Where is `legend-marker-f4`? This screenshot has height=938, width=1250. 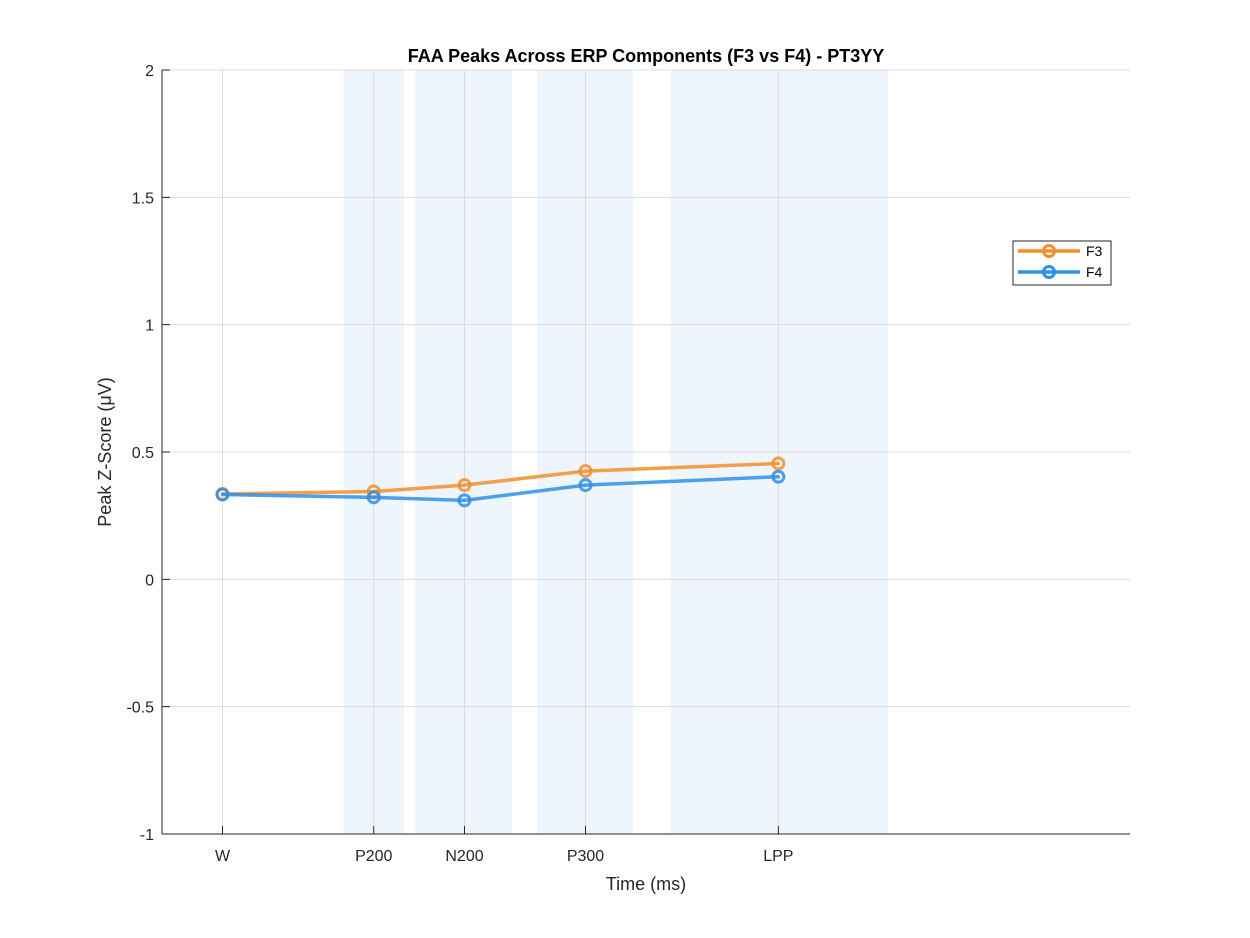
legend-marker-f4 is located at coordinates (1049, 272).